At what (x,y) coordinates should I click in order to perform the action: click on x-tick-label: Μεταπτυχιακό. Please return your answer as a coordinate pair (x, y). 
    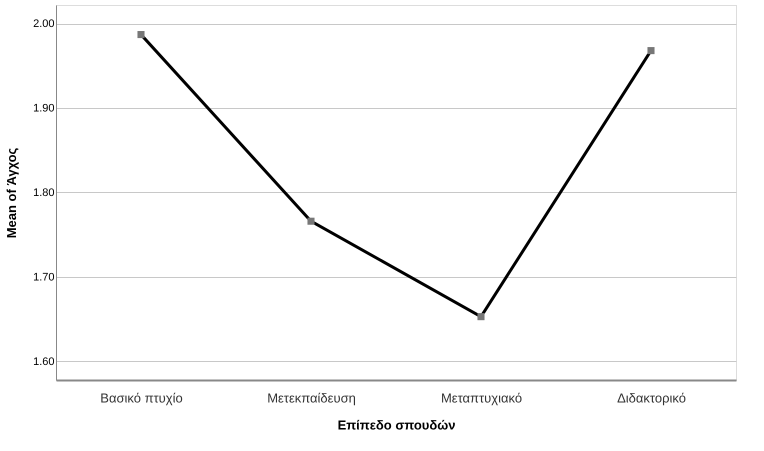
    Looking at the image, I should click on (481, 398).